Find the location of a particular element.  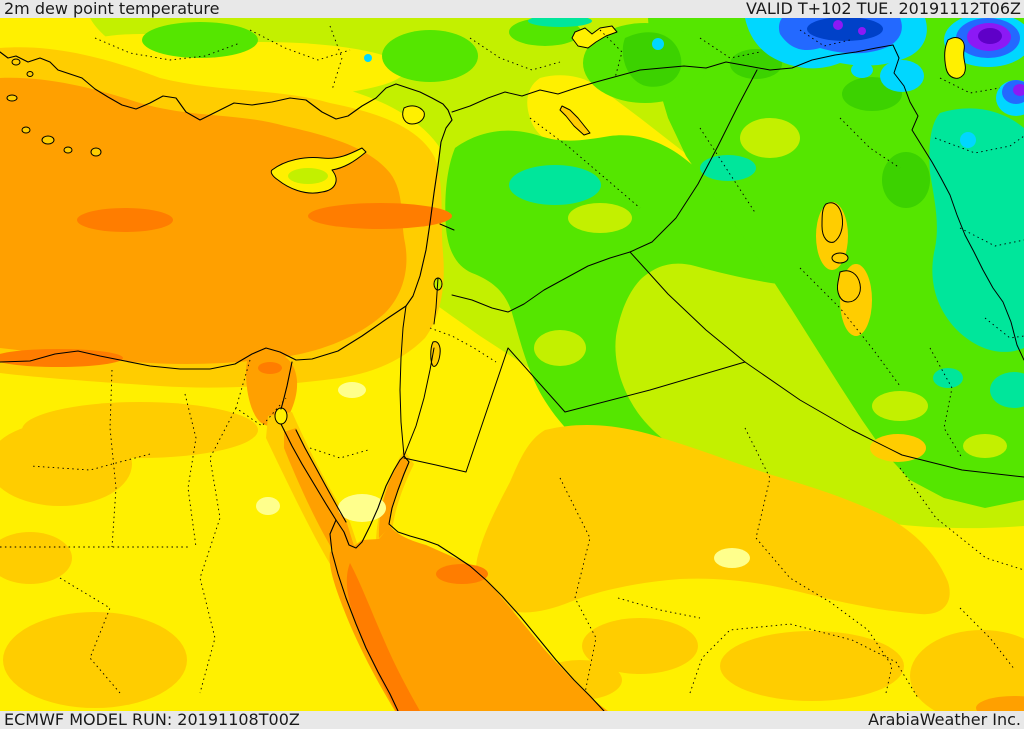

border-saudi-iraq is located at coordinates (884, 419).